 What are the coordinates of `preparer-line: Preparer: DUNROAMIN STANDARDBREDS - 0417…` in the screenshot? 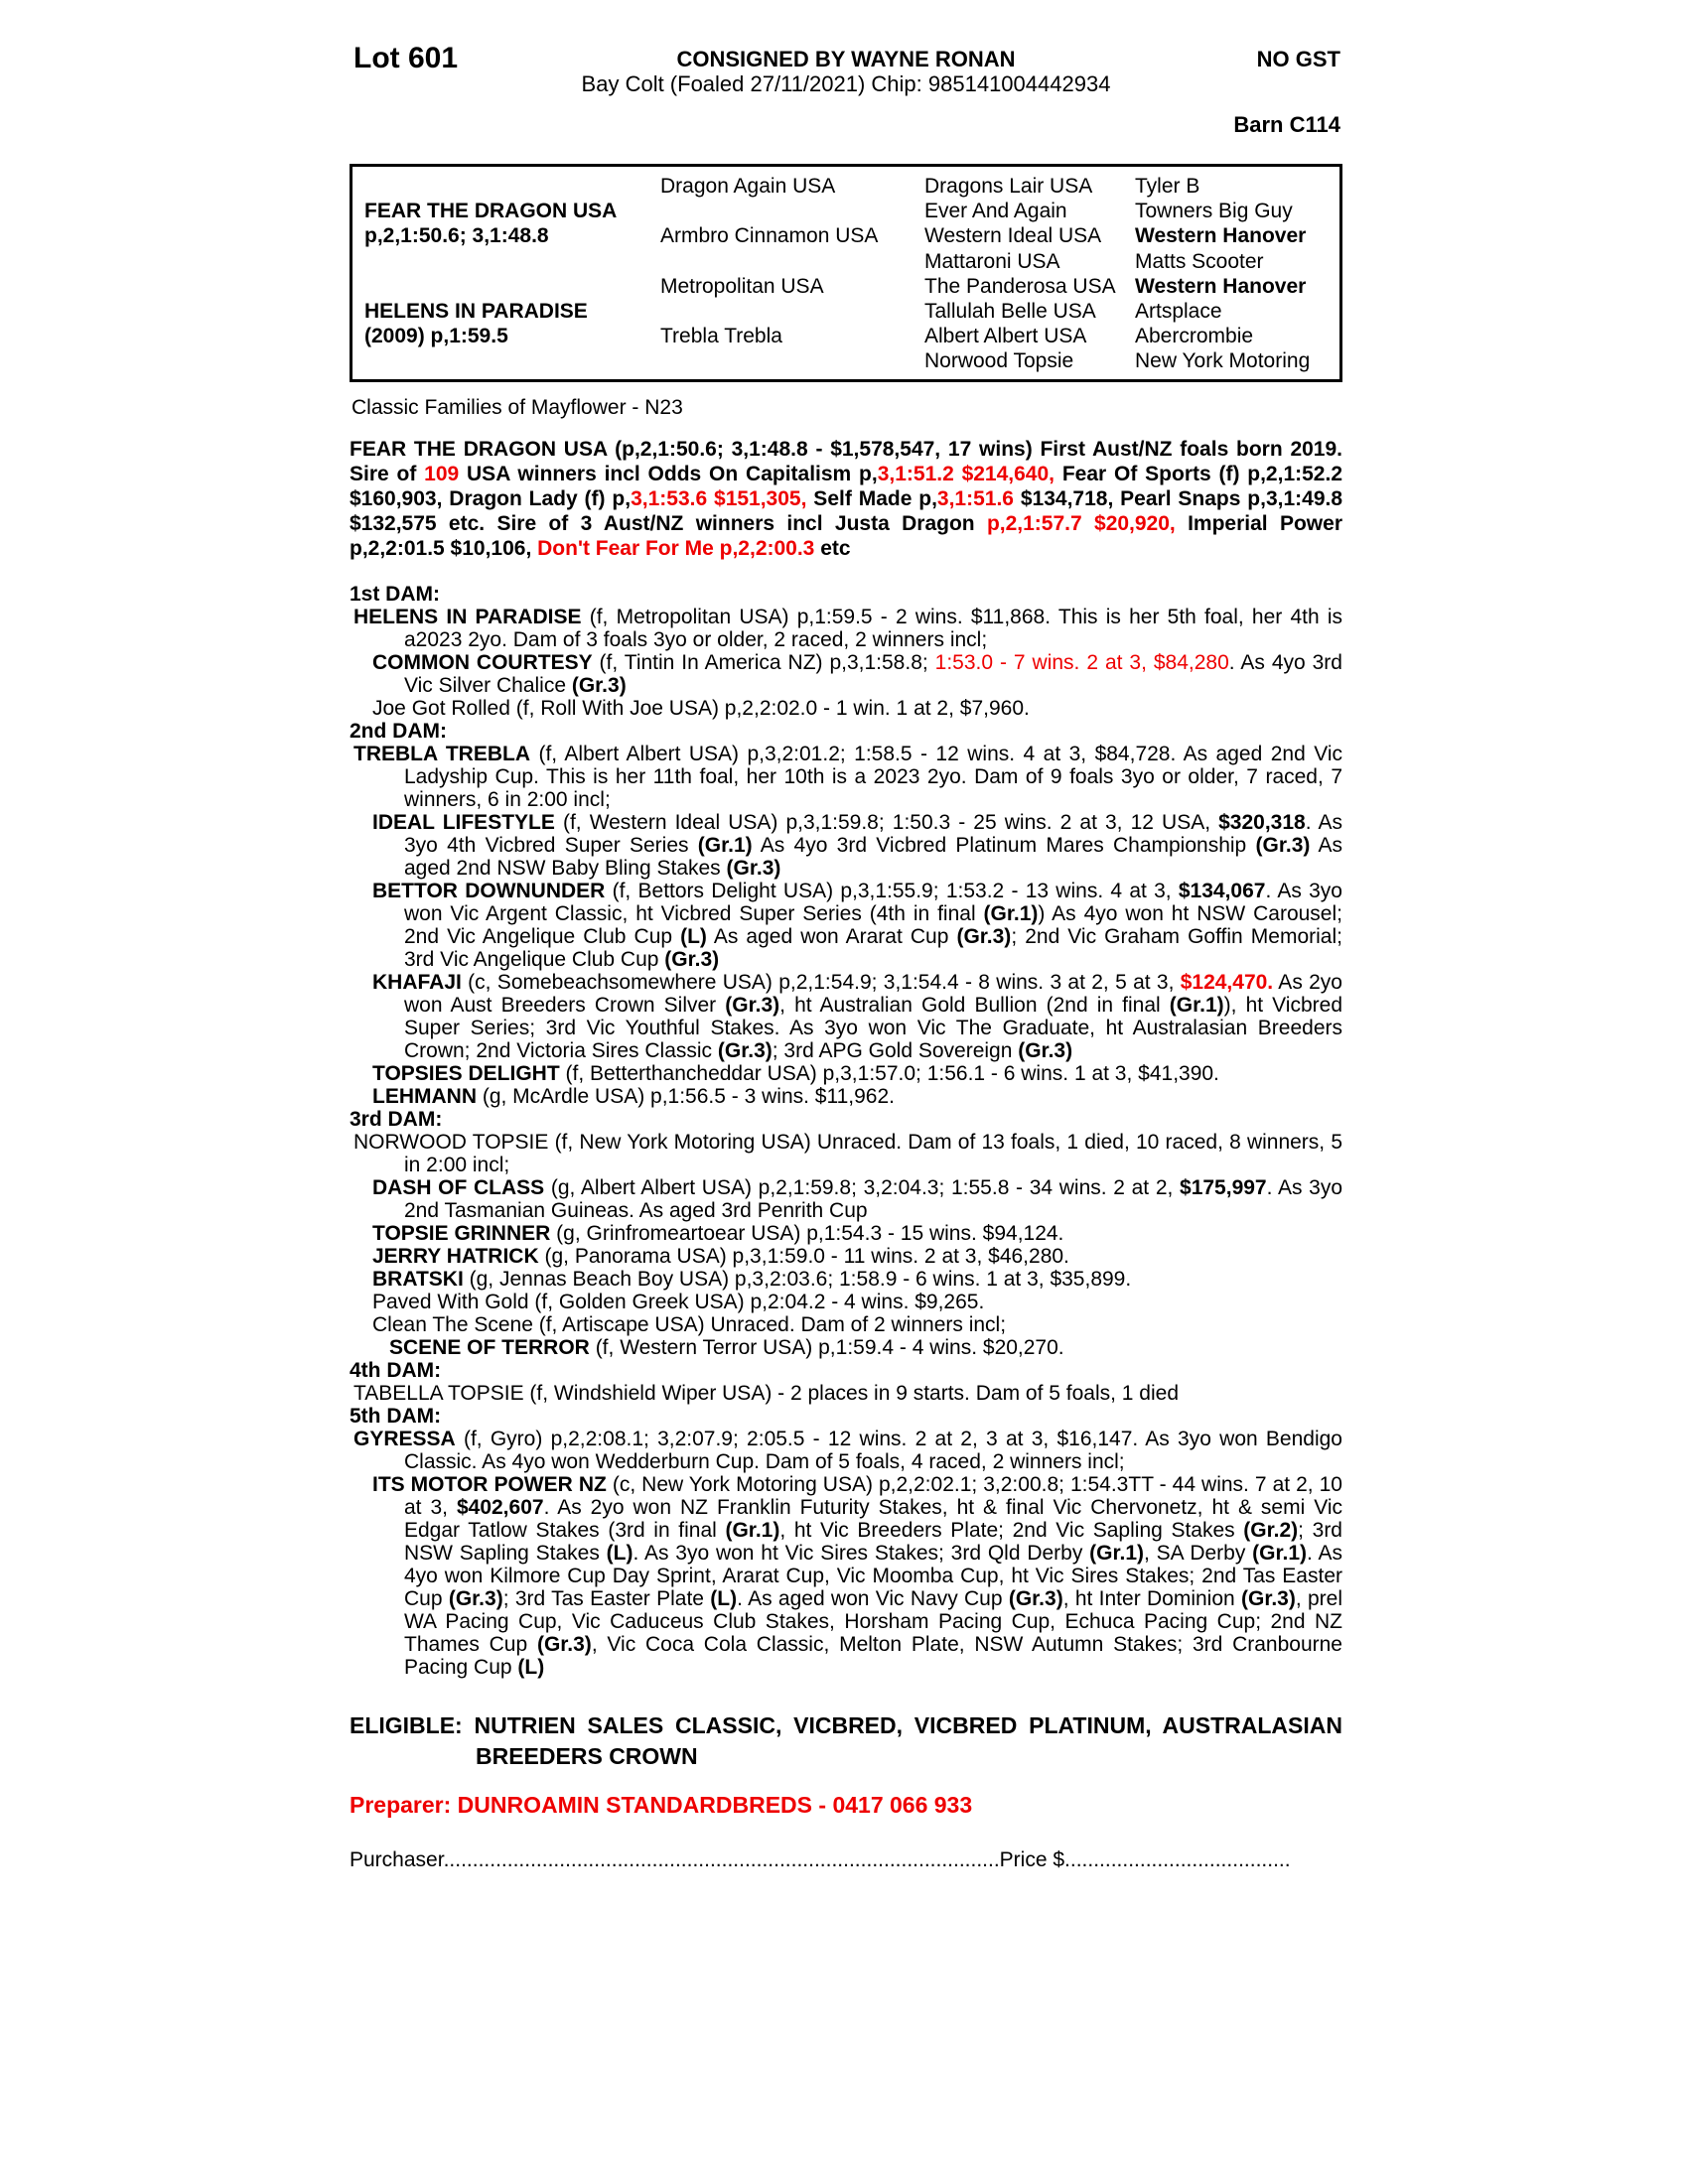 It's located at (661, 1804).